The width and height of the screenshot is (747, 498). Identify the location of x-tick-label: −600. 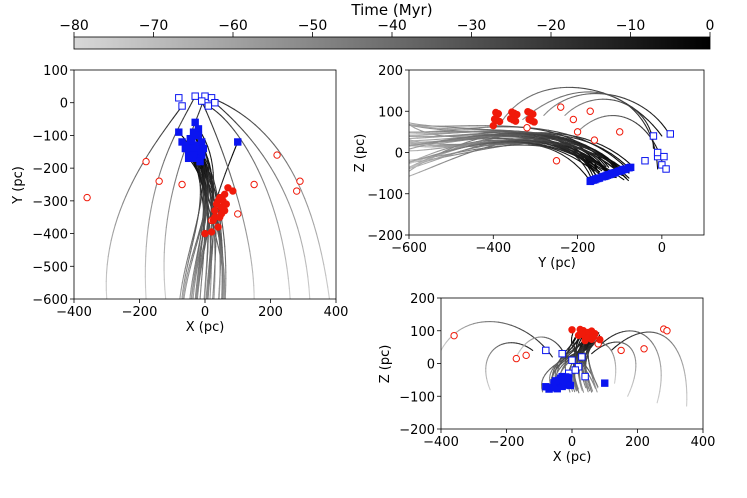
(409, 248).